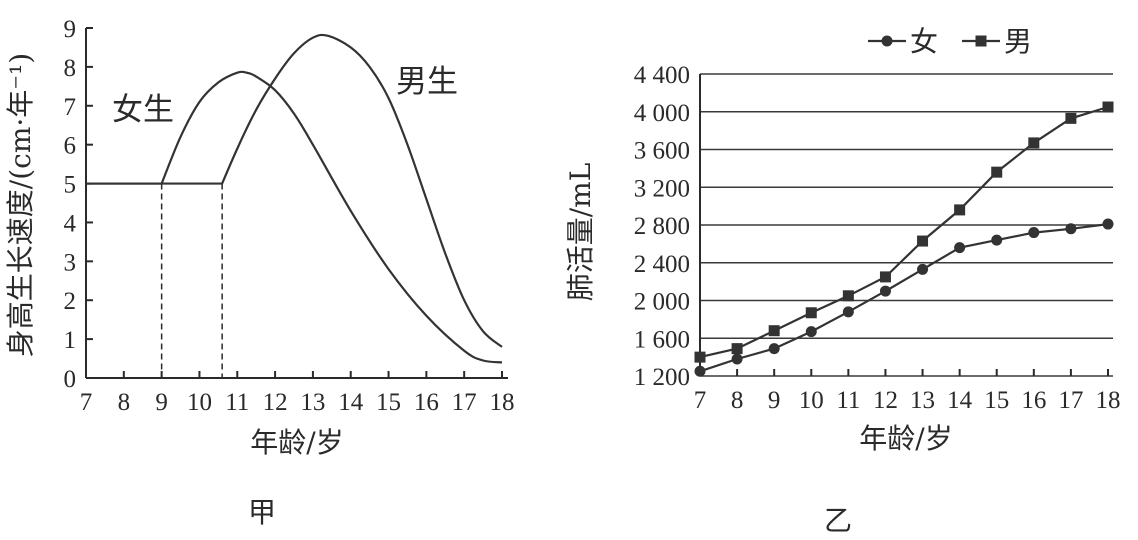  What do you see at coordinates (275, 402) in the screenshot?
I see `jia-x-tick-label: 12` at bounding box center [275, 402].